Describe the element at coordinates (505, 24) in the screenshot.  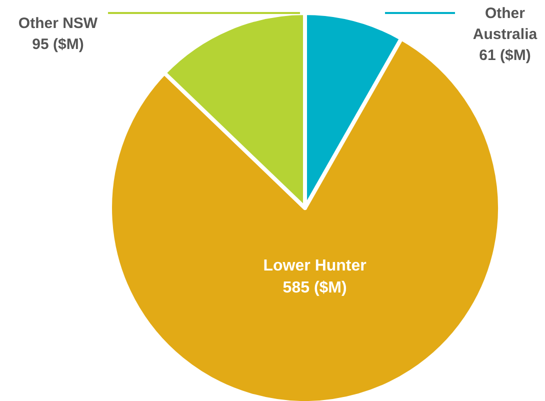
I see `slice-label: Other Australia` at that location.